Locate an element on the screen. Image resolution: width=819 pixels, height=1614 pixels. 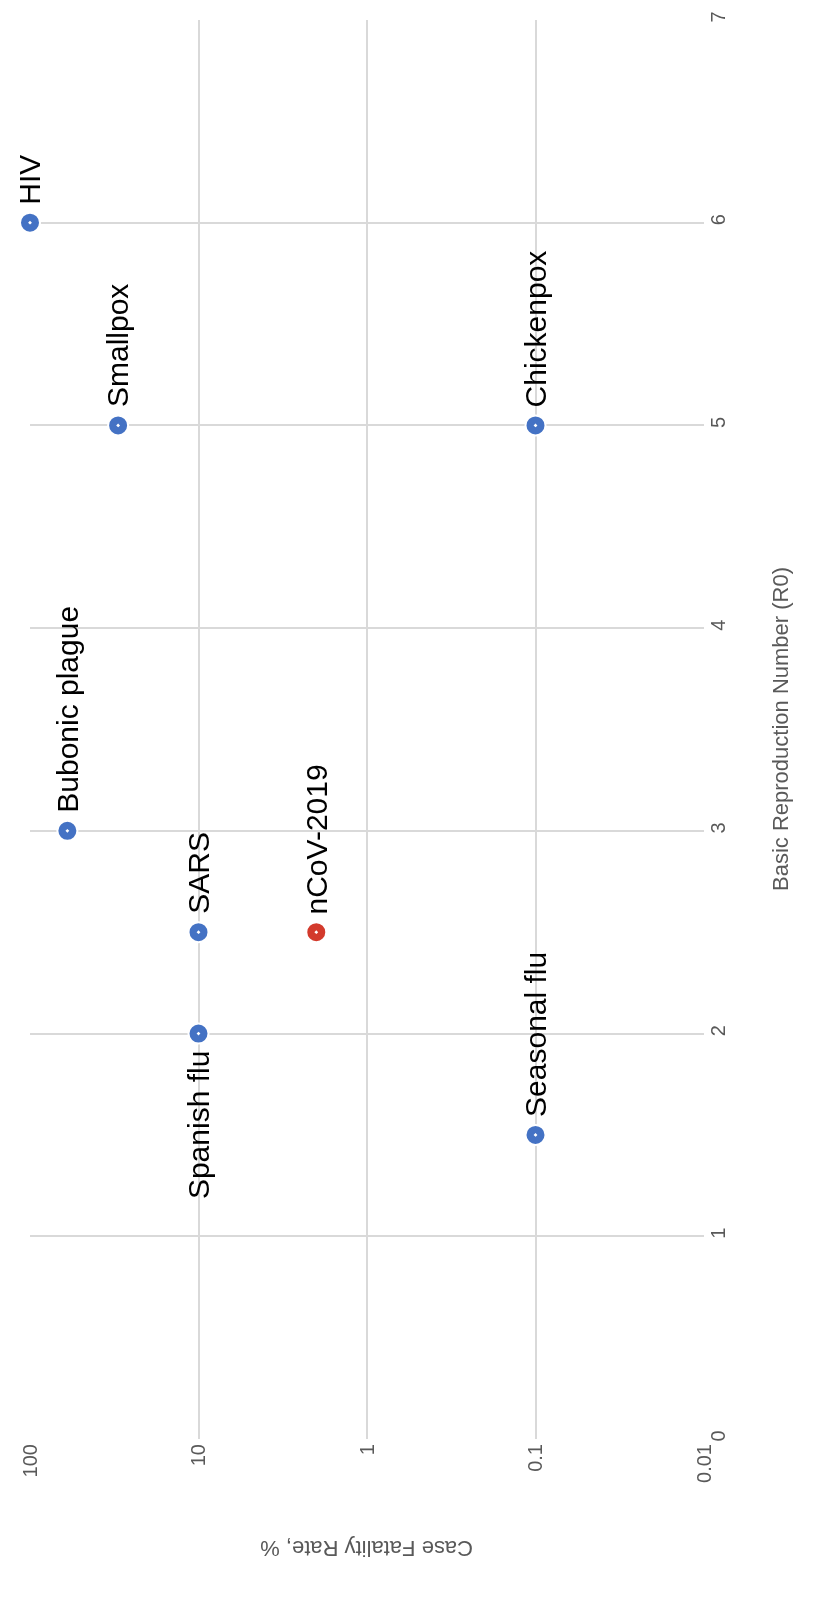
y-axis-title: Basic Reproduction Number (R0) is located at coordinates (780, 728).